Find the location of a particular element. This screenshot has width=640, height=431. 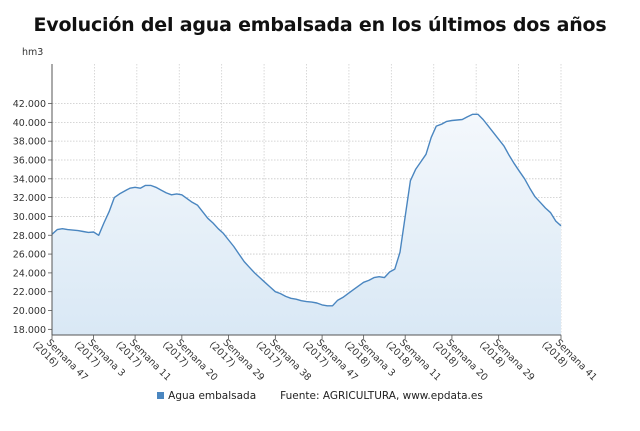

y-tick-label: 18.000 is located at coordinates (29, 330).